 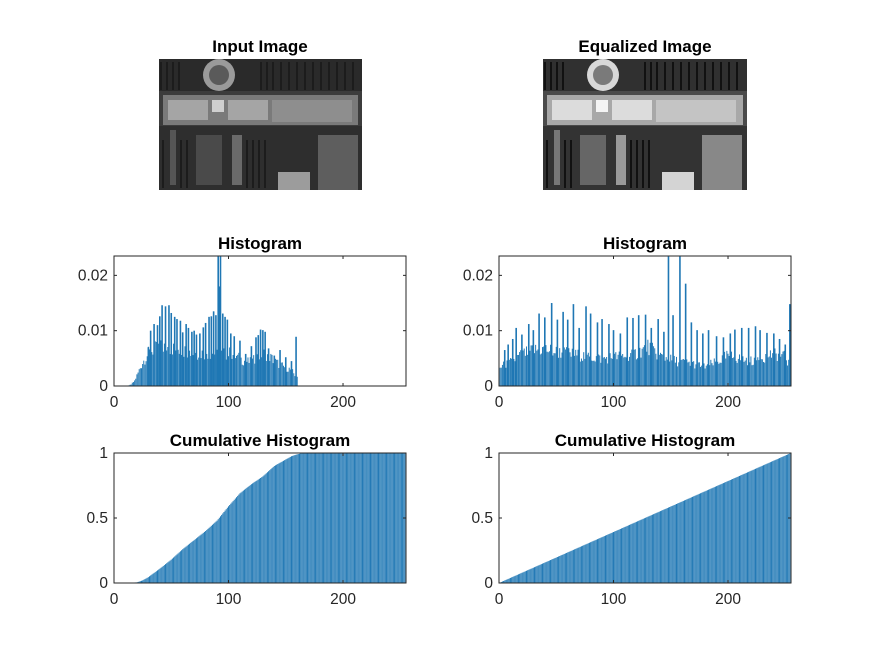 I want to click on x-tick-label: 100, so click(x=614, y=599).